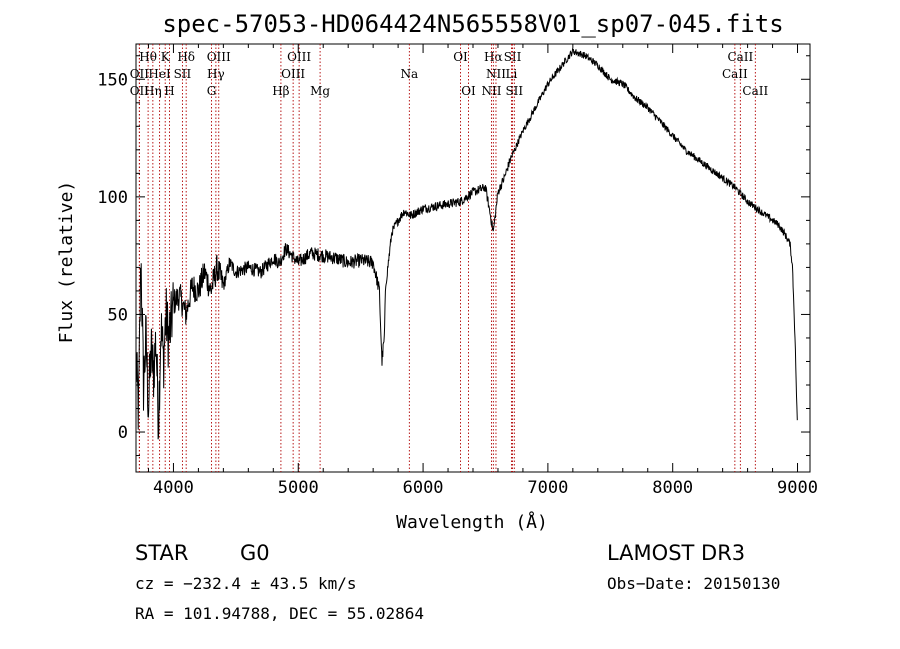 The height and width of the screenshot is (649, 900). I want to click on line-marker-label: Hθ, so click(148, 57).